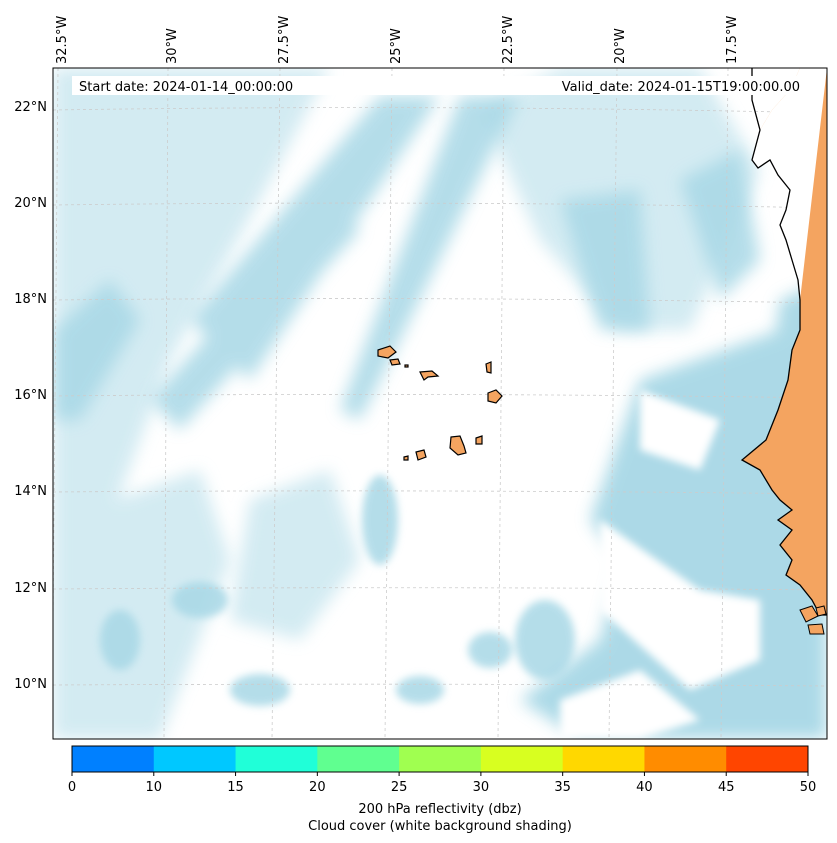  What do you see at coordinates (62, 40) in the screenshot?
I see `lon-label: 32.5°W` at bounding box center [62, 40].